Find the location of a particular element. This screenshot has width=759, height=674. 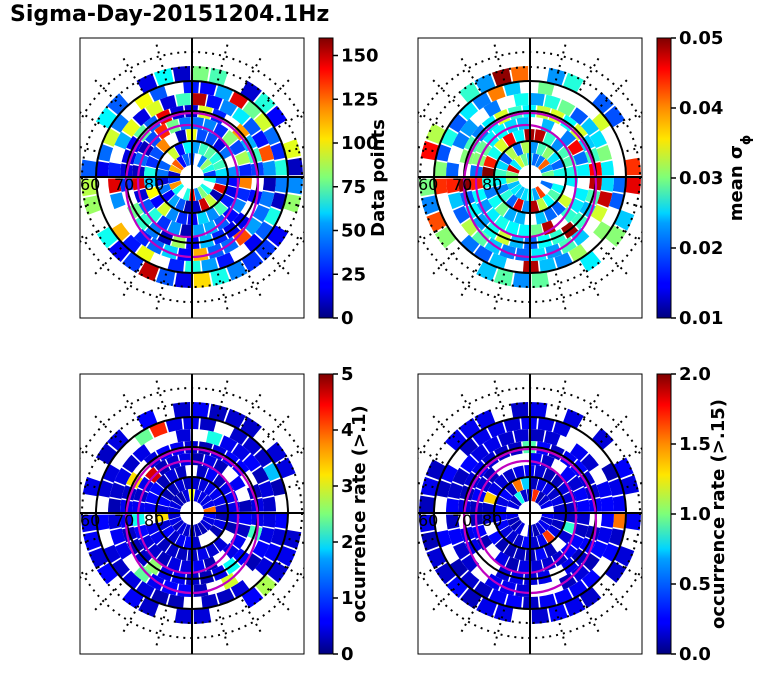

polar-map is located at coordinates (530, 178).